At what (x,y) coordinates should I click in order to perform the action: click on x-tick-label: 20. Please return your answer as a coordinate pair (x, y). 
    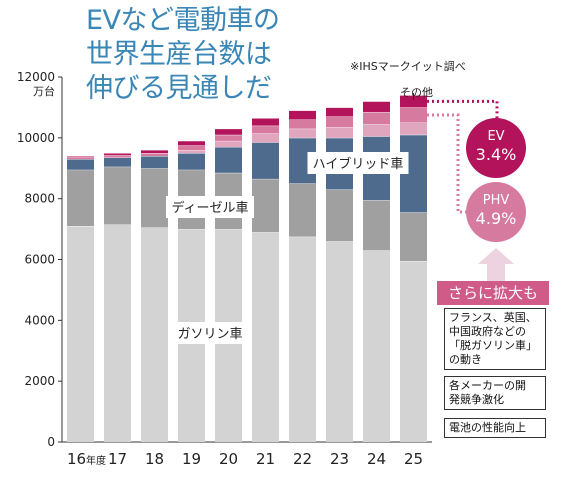
    Looking at the image, I should click on (228, 459).